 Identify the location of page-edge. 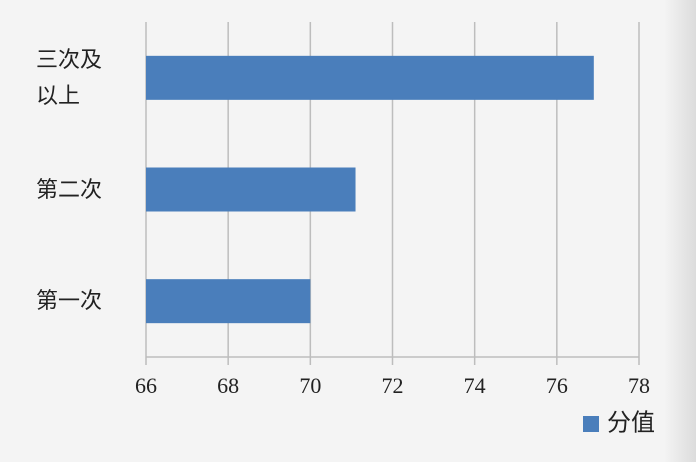
(680, 231).